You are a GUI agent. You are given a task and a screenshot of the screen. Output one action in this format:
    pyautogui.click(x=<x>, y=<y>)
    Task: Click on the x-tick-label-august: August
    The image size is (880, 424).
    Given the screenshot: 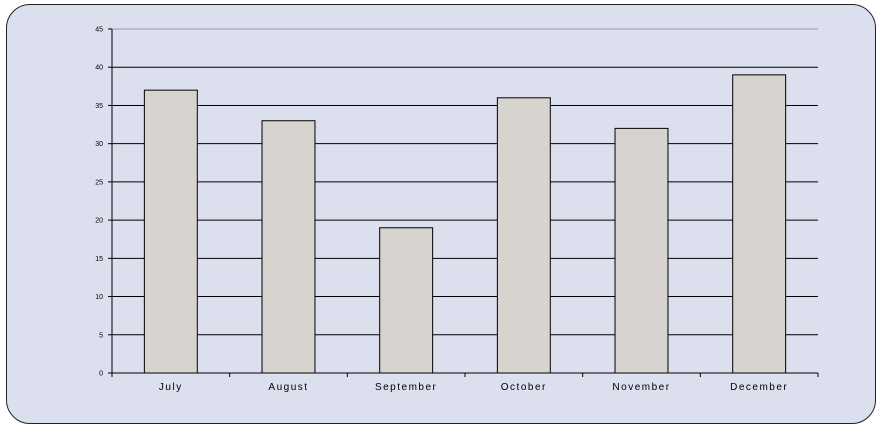 What is the action you would take?
    pyautogui.click(x=288, y=387)
    